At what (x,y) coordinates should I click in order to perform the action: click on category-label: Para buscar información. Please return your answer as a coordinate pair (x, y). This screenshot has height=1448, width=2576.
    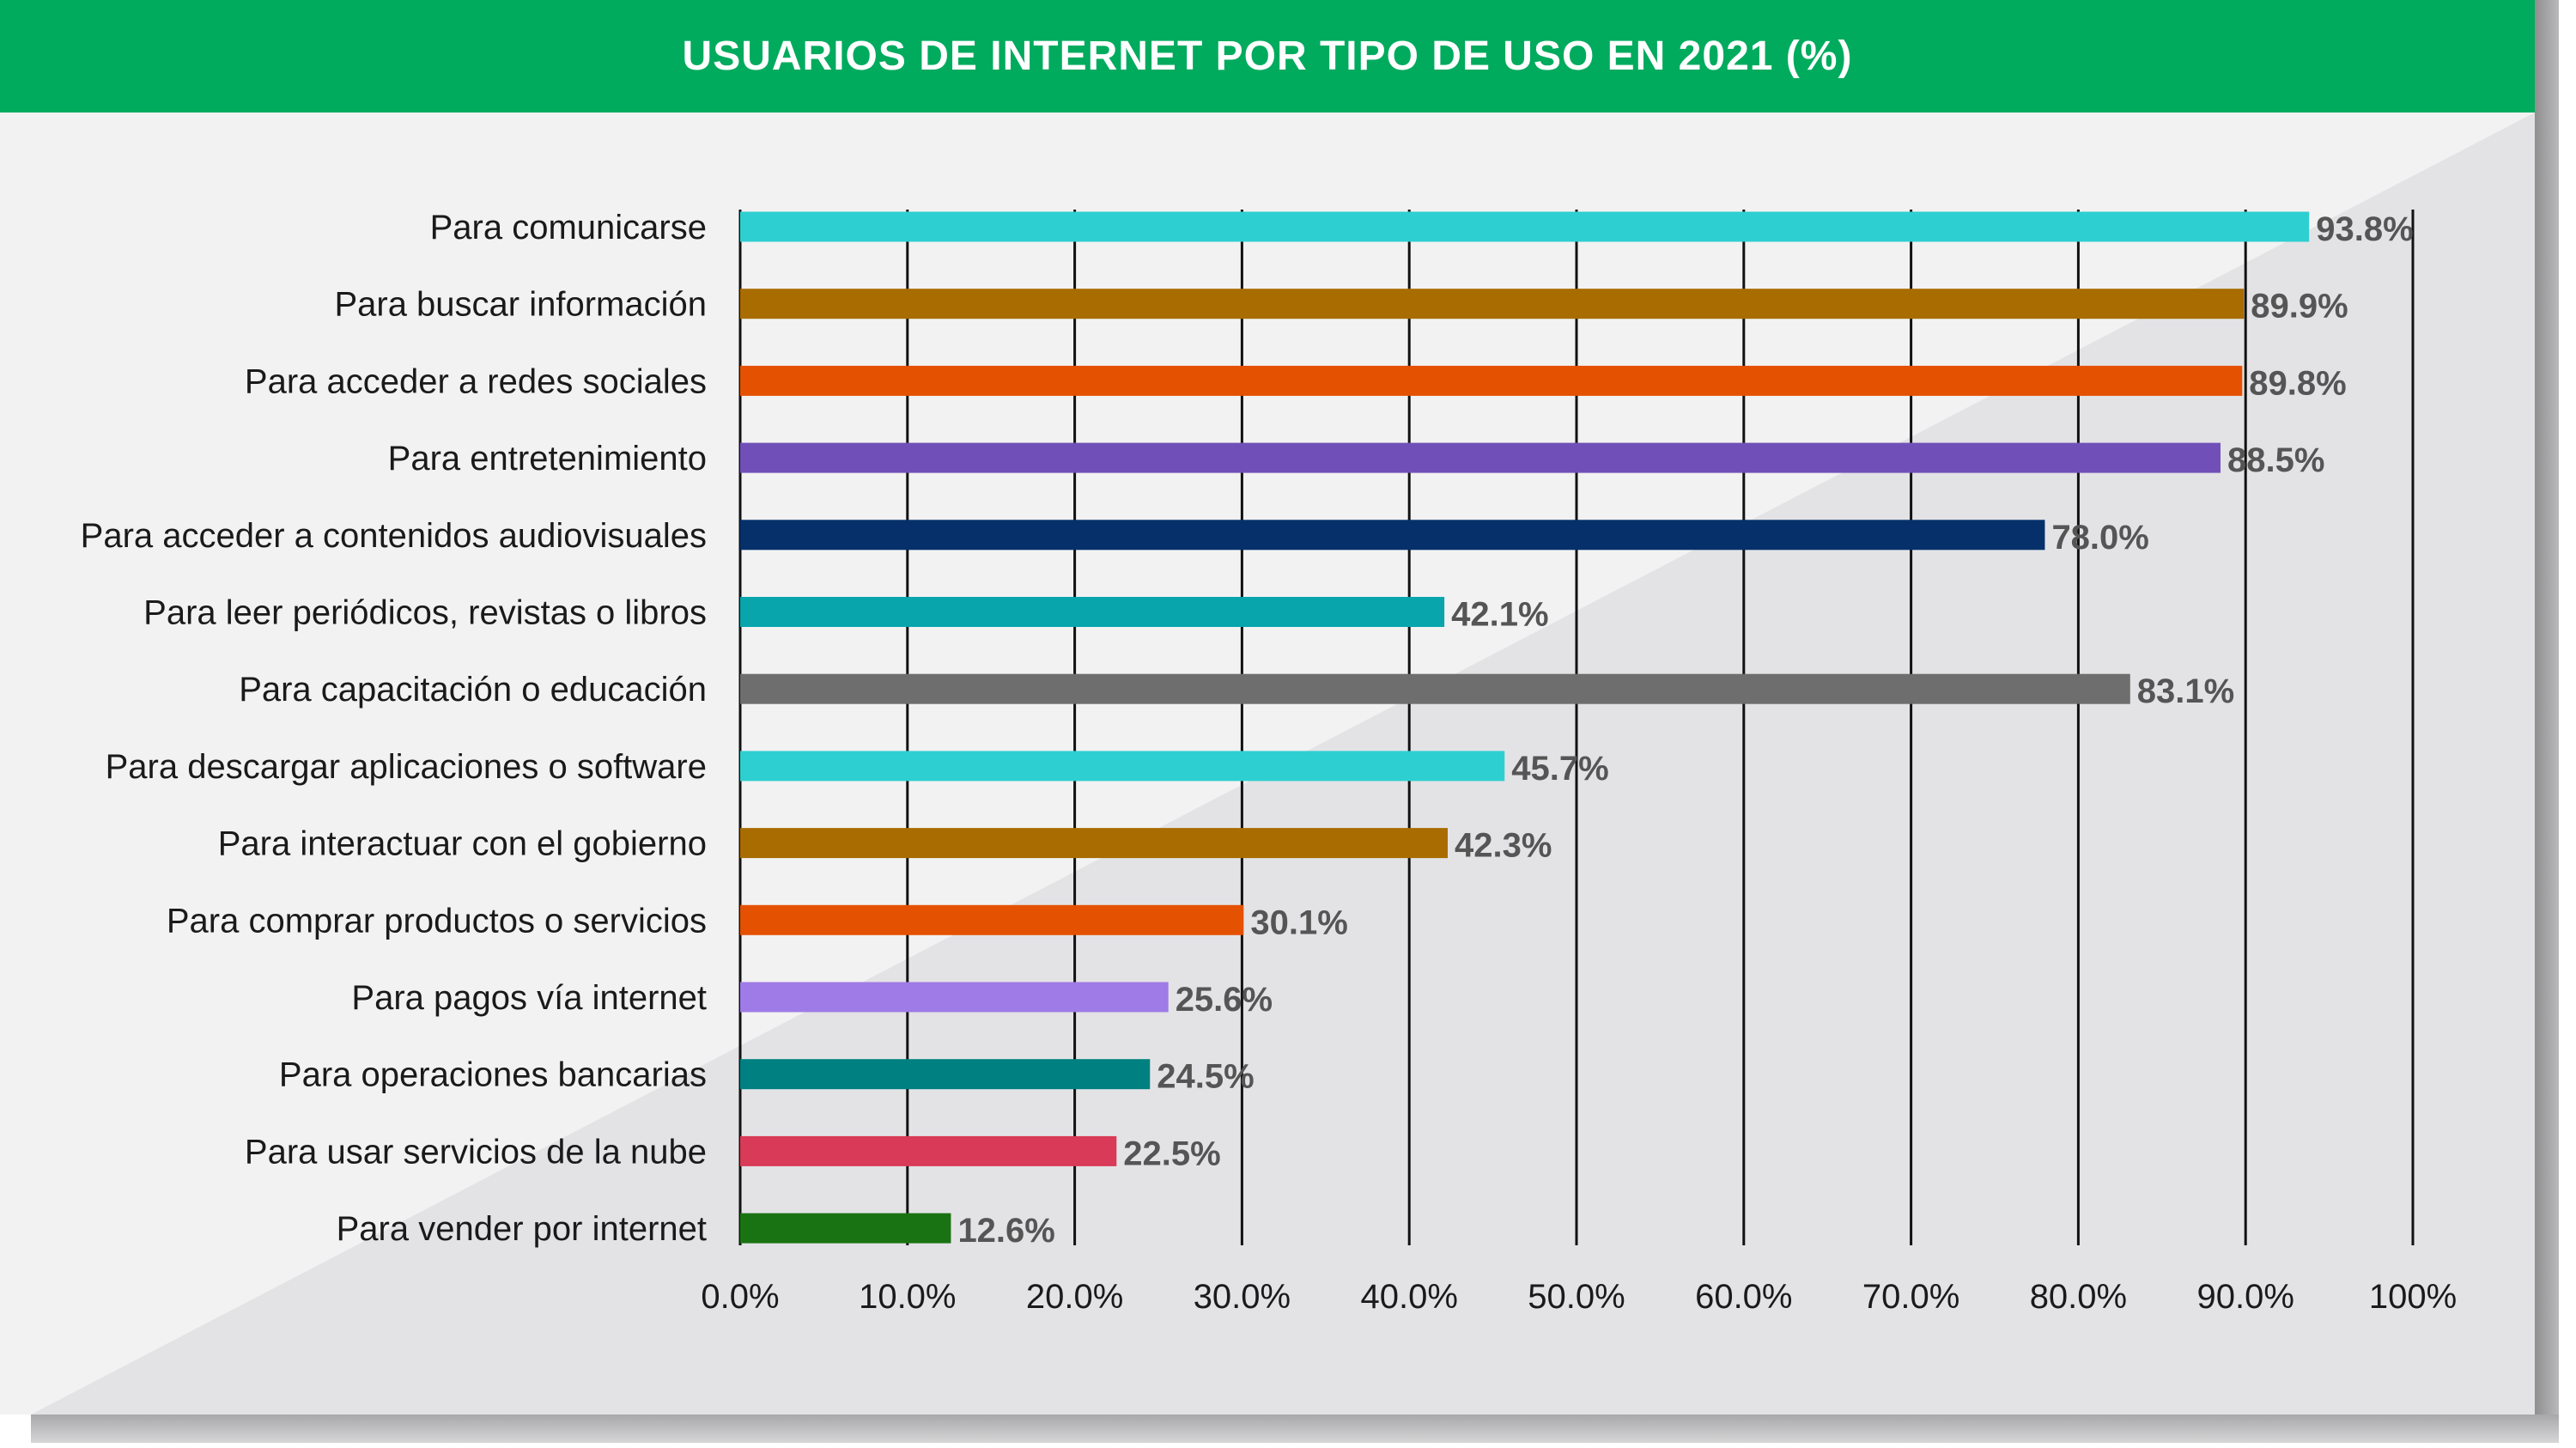
    Looking at the image, I should click on (521, 305).